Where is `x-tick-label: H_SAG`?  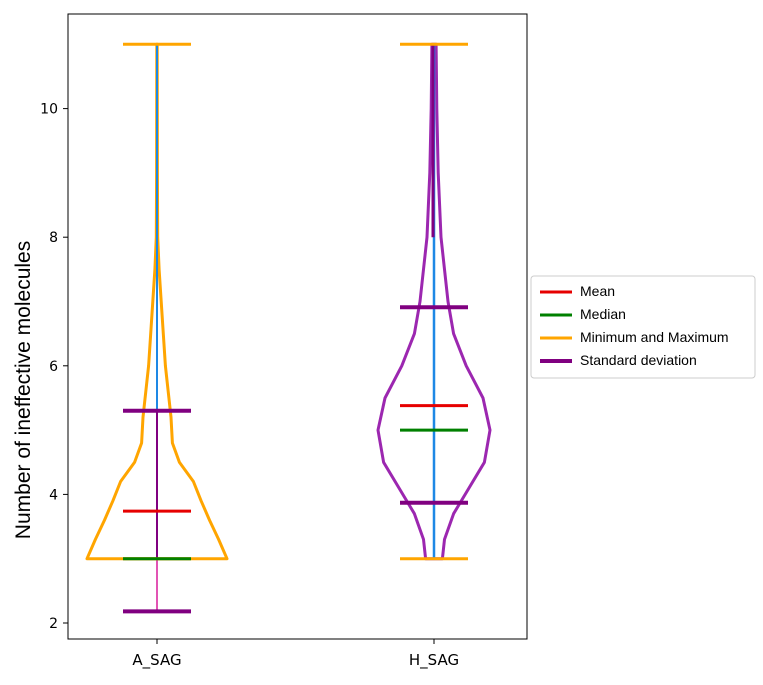
x-tick-label: H_SAG is located at coordinates (434, 660).